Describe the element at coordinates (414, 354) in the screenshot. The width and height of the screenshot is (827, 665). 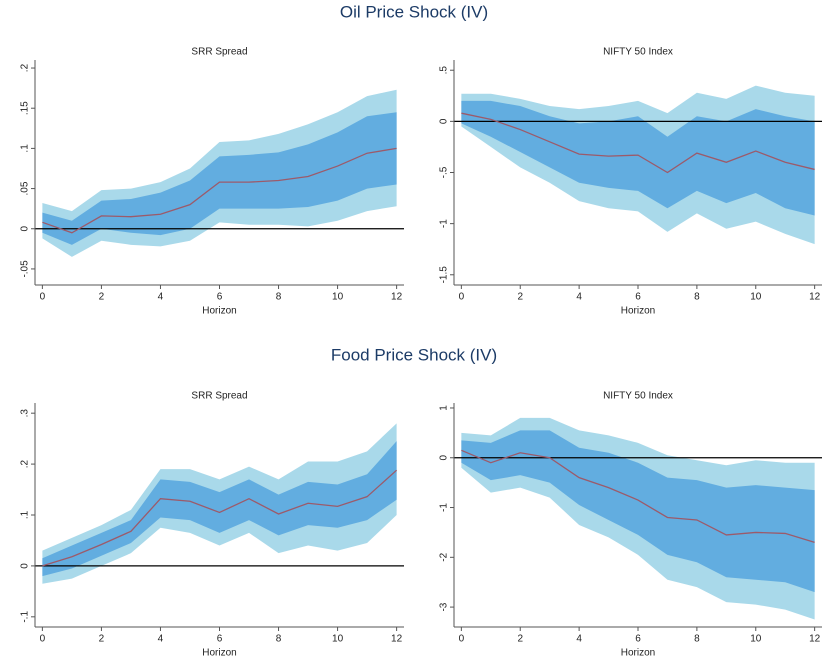
I see `section-title: Food Price Shock (IV)` at that location.